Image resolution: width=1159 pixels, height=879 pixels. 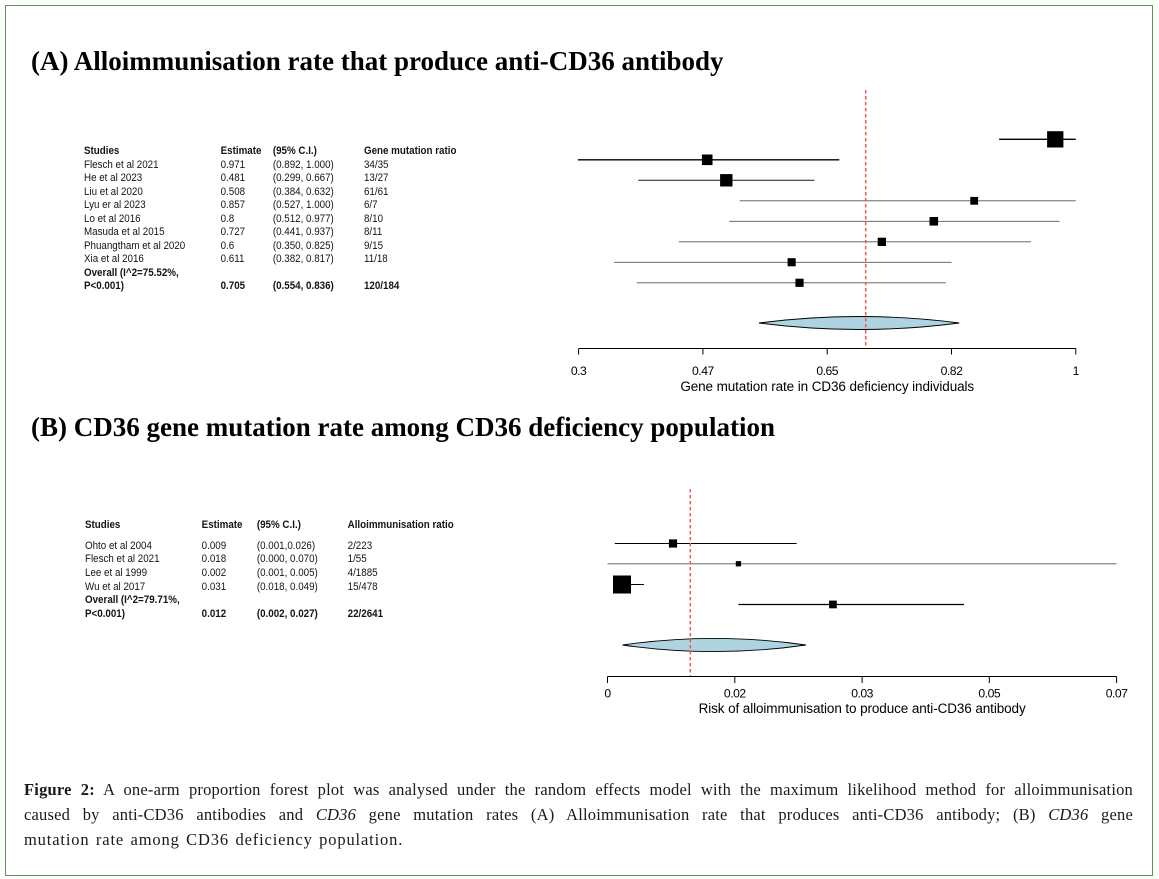 What do you see at coordinates (703, 371) in the screenshot?
I see `svg-text: 0.47` at bounding box center [703, 371].